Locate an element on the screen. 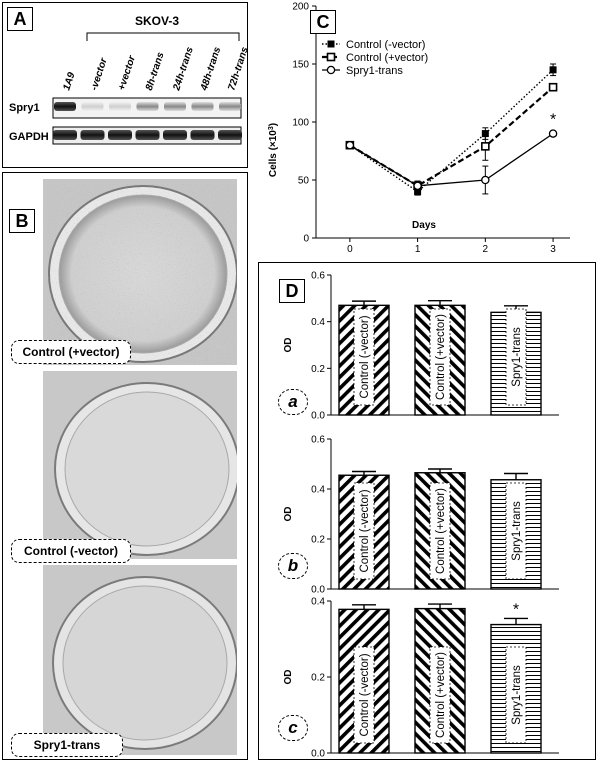 This screenshot has height=764, width=600. row-label-spry1: Spry1 is located at coordinates (24, 108).